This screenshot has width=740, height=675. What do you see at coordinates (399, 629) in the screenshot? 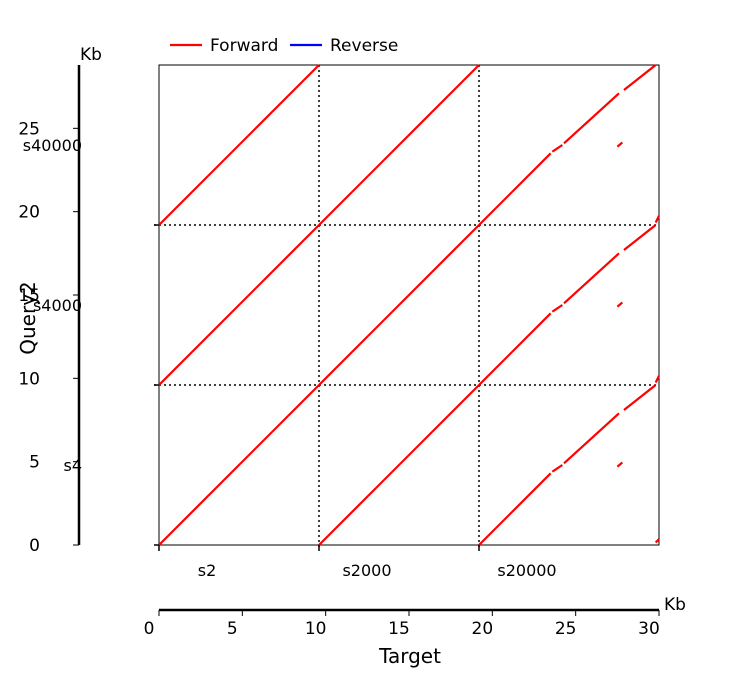
I see `x-tick-label: 15` at bounding box center [399, 629].